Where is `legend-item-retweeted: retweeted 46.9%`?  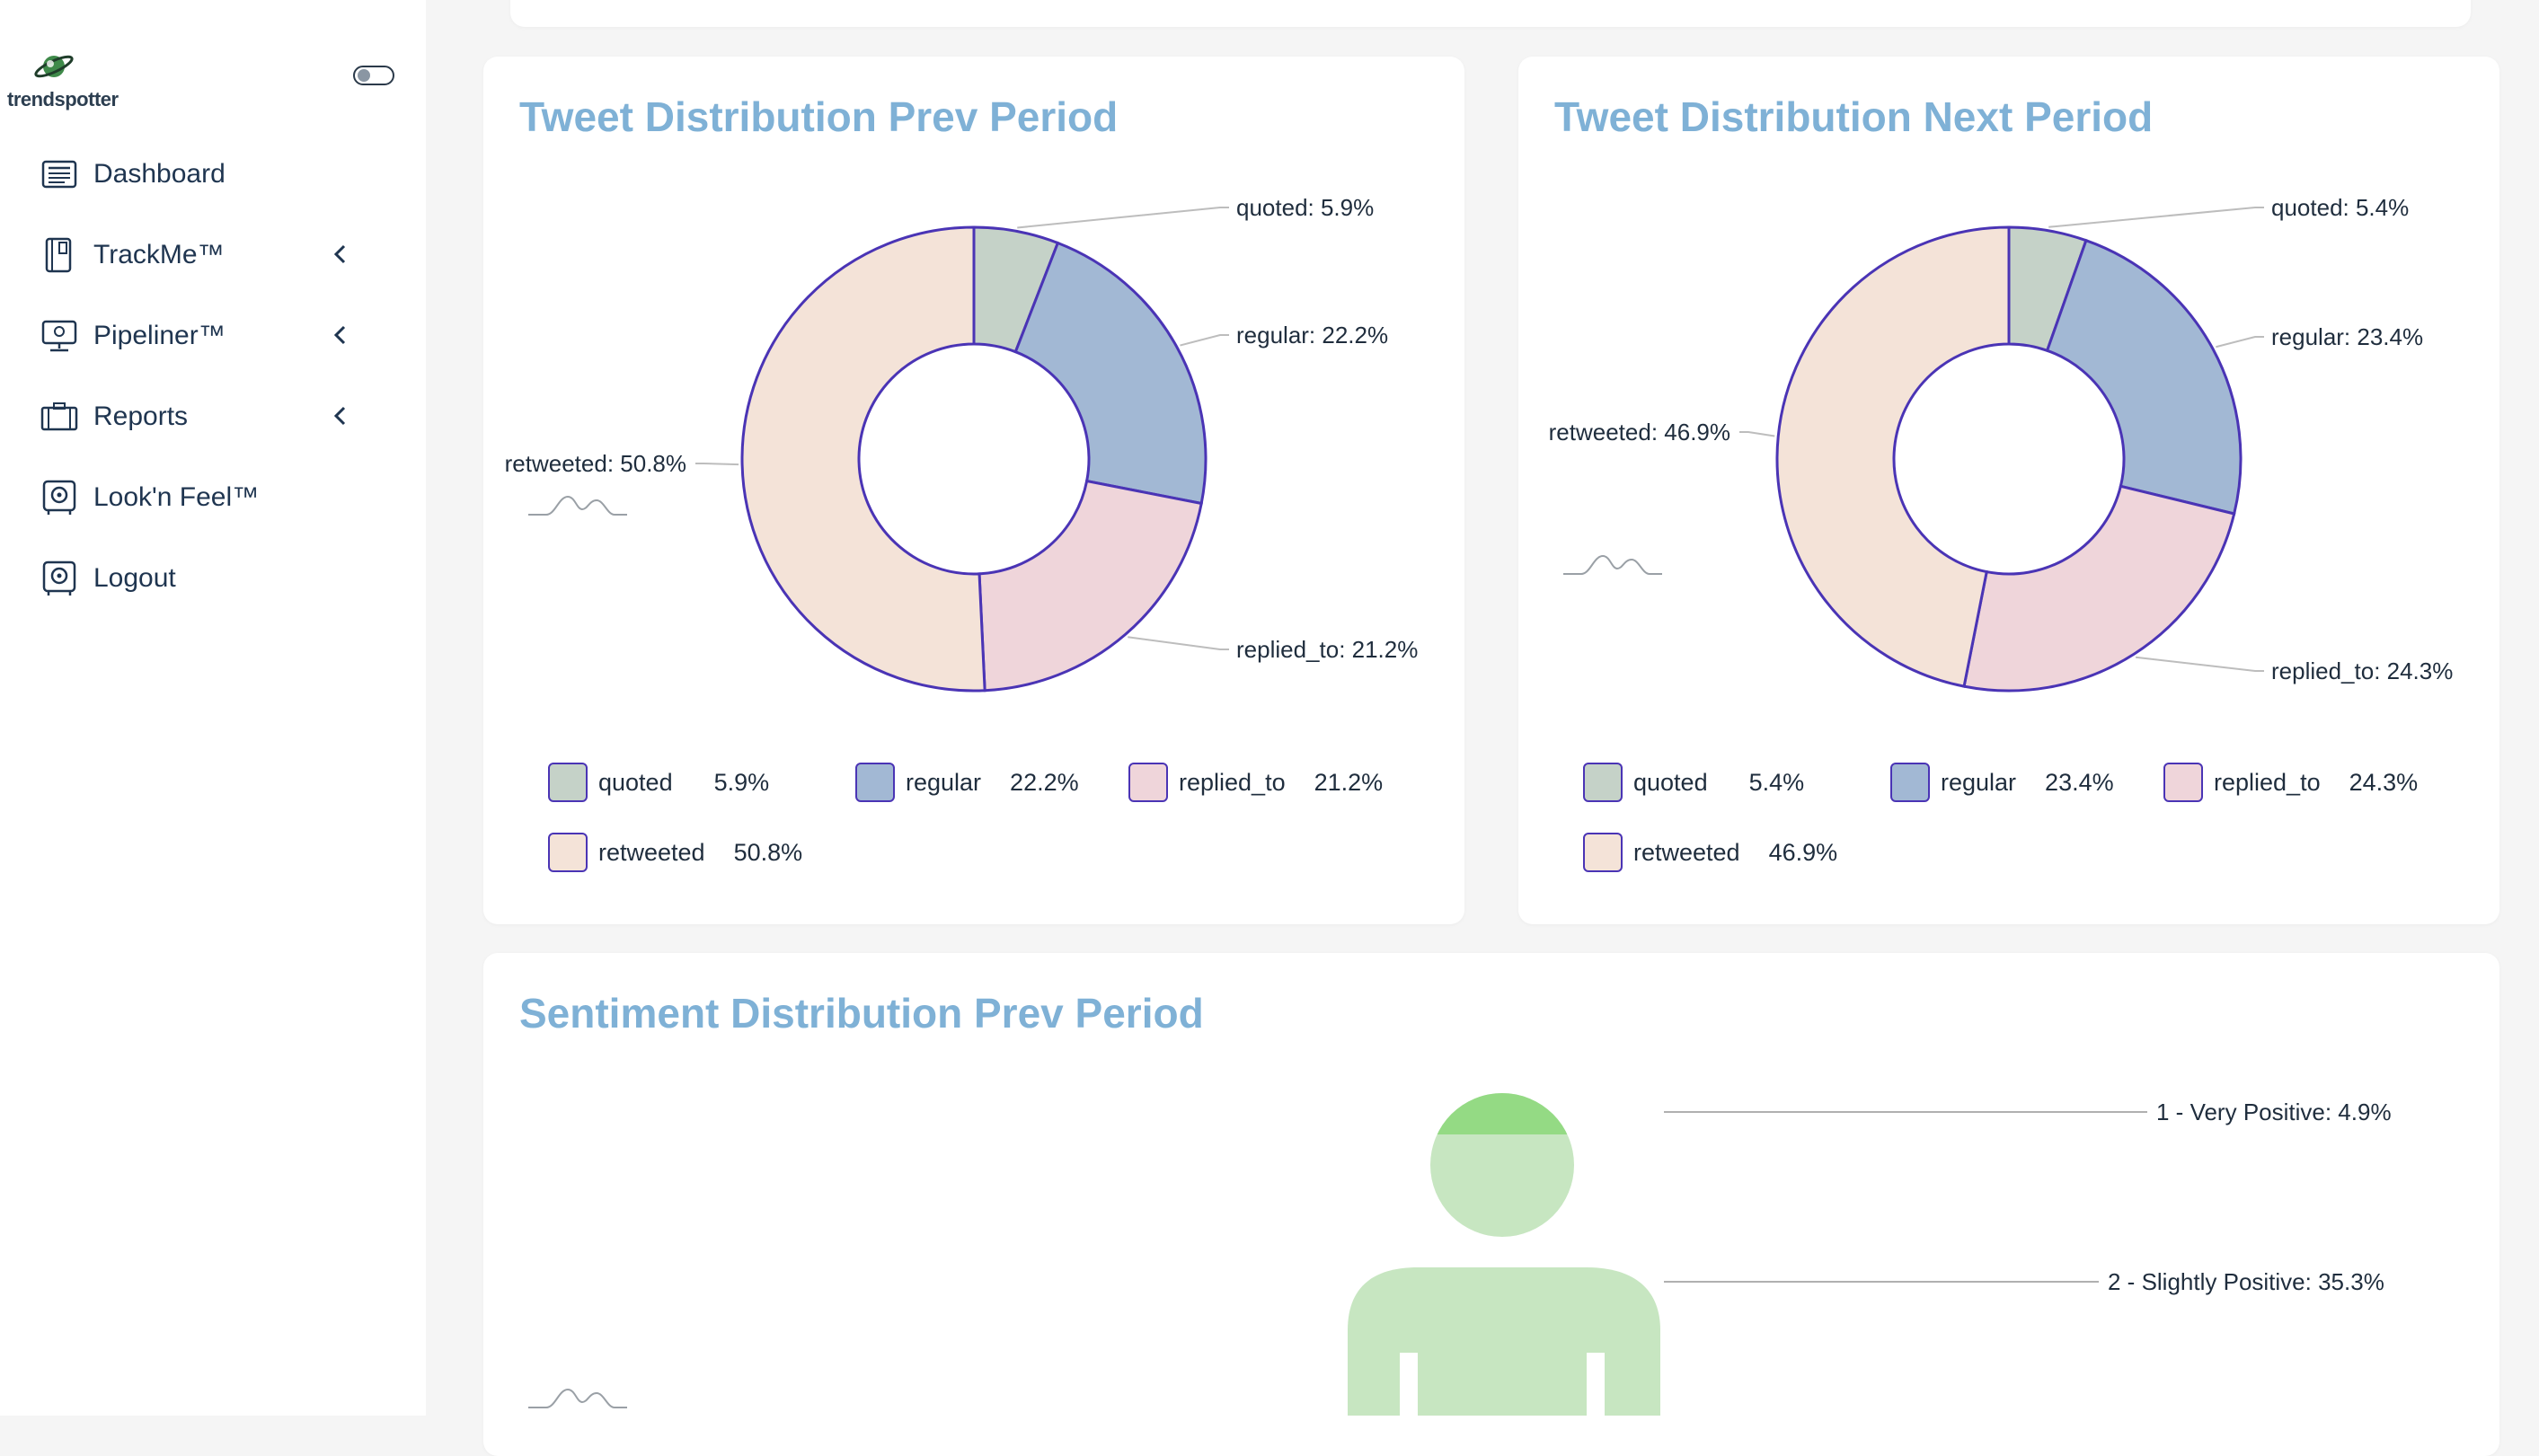 legend-item-retweeted: retweeted 46.9% is located at coordinates (1710, 852).